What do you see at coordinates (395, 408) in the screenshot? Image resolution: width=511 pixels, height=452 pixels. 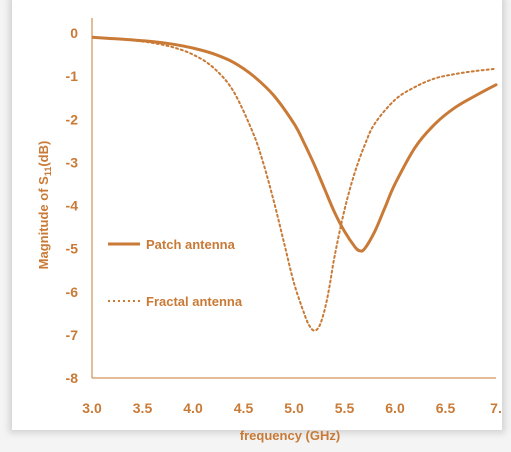 I see `x-tick-label: 6.0` at bounding box center [395, 408].